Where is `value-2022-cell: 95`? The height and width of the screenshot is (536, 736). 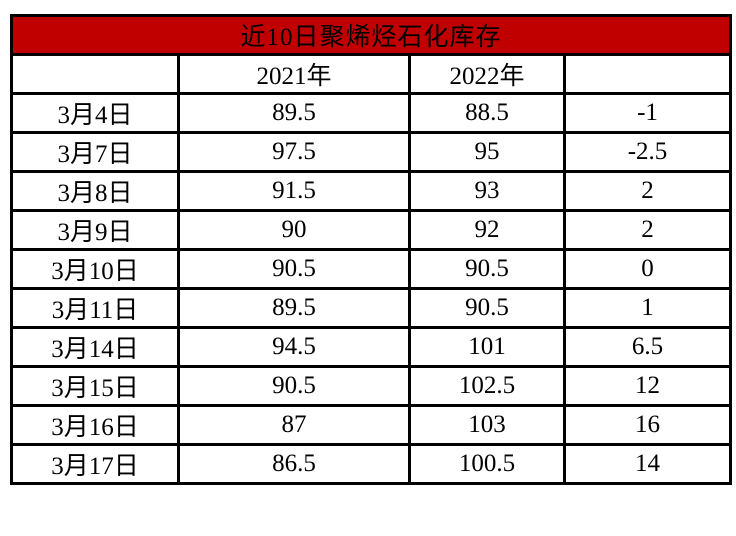 value-2022-cell: 95 is located at coordinates (487, 152).